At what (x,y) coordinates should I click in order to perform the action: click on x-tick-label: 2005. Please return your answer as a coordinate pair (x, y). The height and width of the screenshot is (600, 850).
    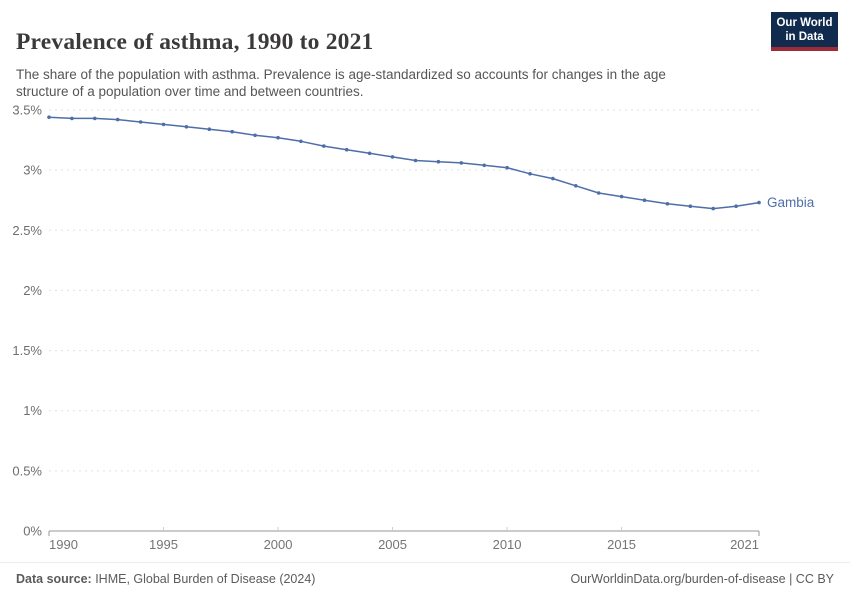
    Looking at the image, I should click on (392, 544).